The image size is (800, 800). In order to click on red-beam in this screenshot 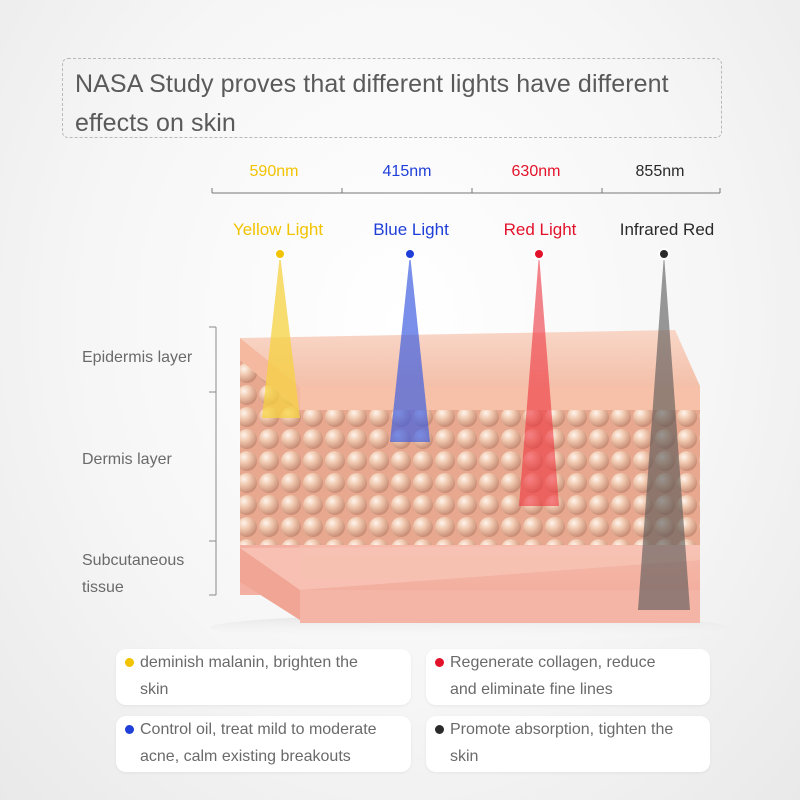, I will do `click(539, 380)`.